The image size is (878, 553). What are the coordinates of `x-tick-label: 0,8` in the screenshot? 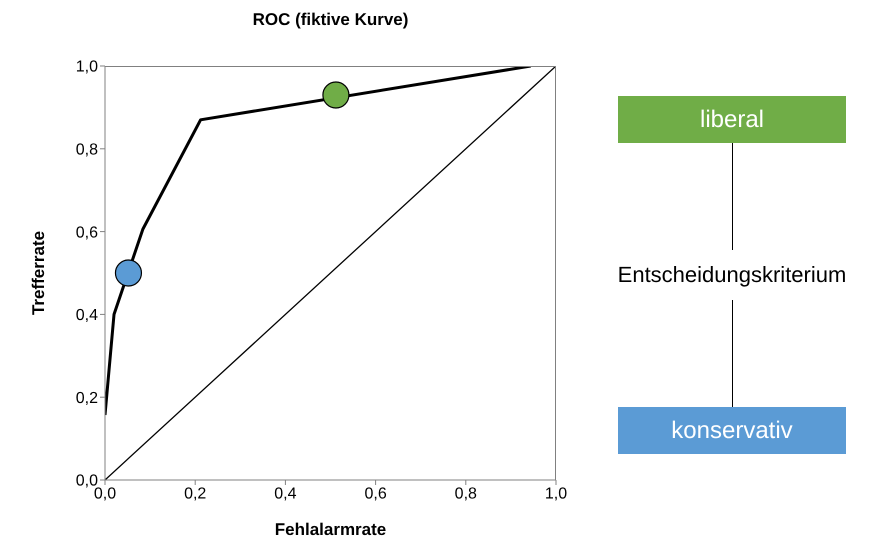 It's located at (466, 493).